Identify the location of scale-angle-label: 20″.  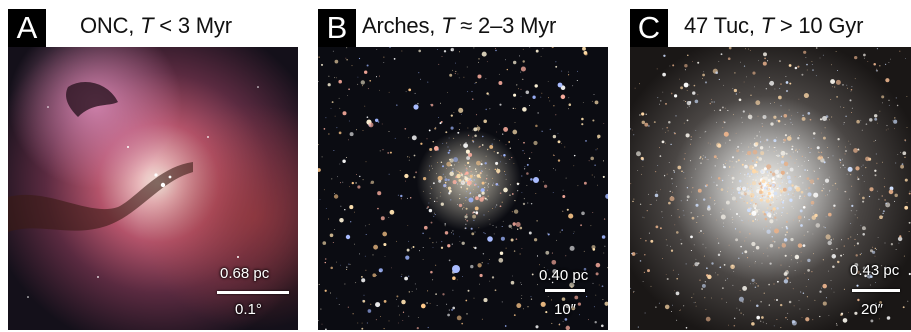
(872, 309).